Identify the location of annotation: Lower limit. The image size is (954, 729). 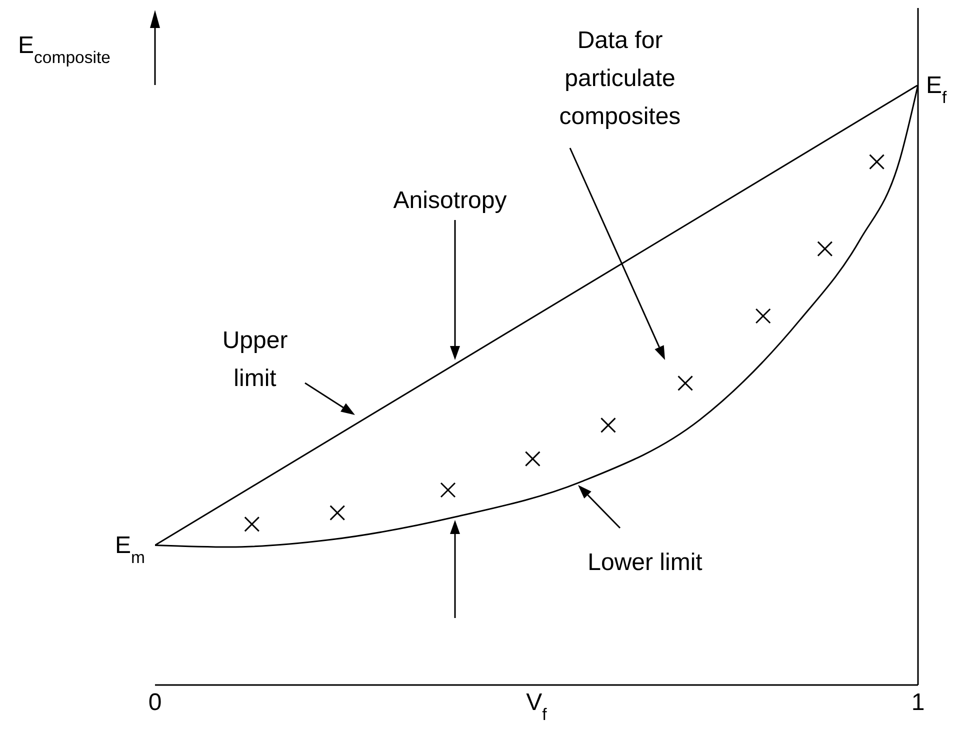
(645, 562).